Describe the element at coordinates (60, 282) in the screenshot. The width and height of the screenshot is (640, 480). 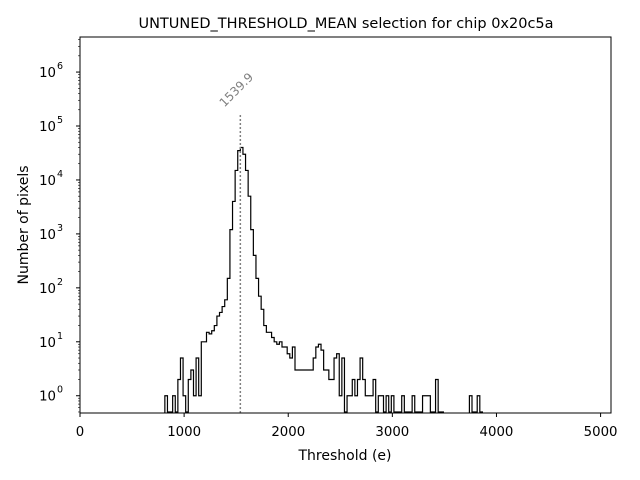
I see `y-tick-exponent: 2` at that location.